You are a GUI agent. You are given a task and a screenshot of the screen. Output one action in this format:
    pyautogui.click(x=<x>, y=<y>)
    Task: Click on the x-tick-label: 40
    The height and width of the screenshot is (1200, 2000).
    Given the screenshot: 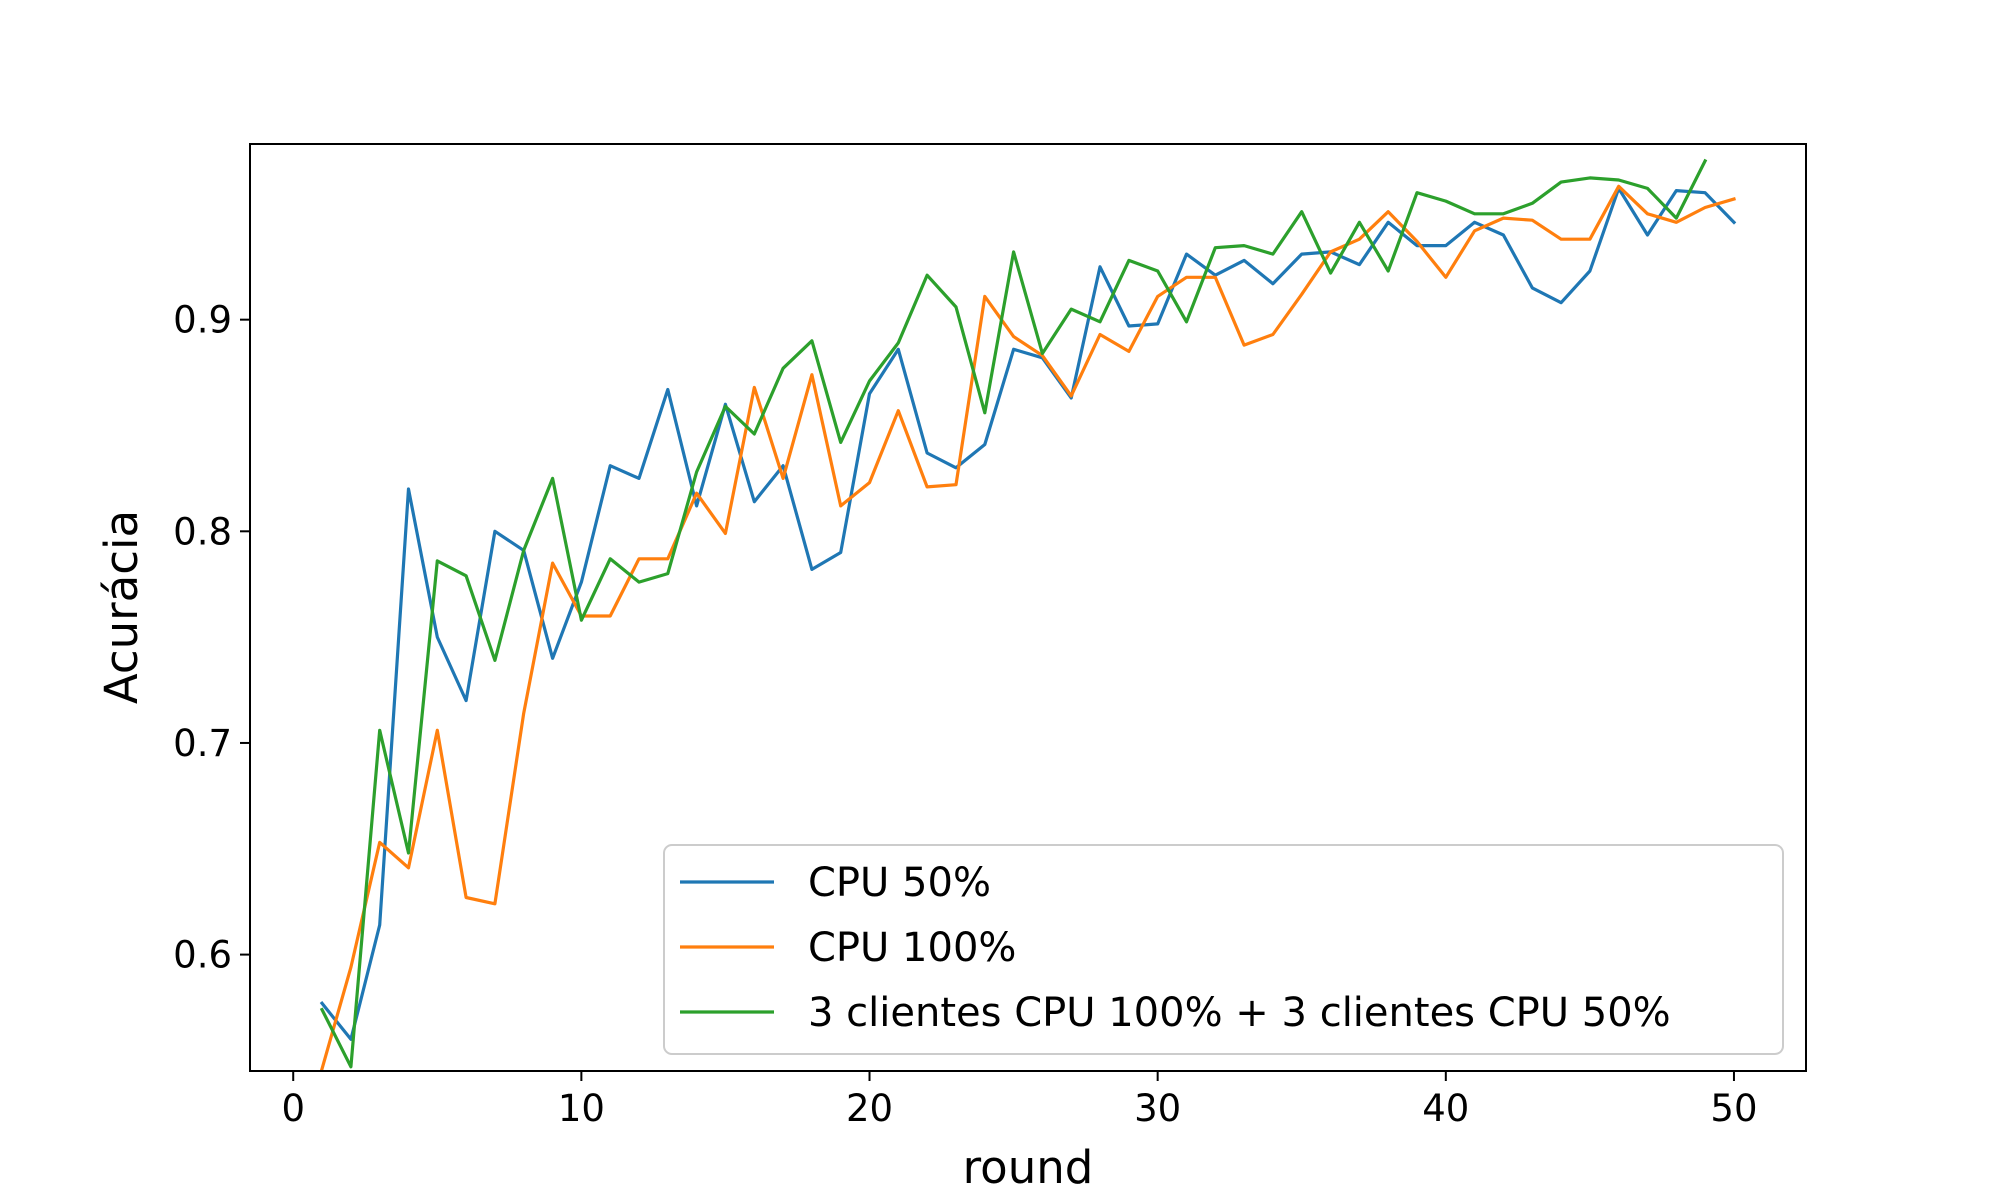 What is the action you would take?
    pyautogui.click(x=1445, y=1108)
    